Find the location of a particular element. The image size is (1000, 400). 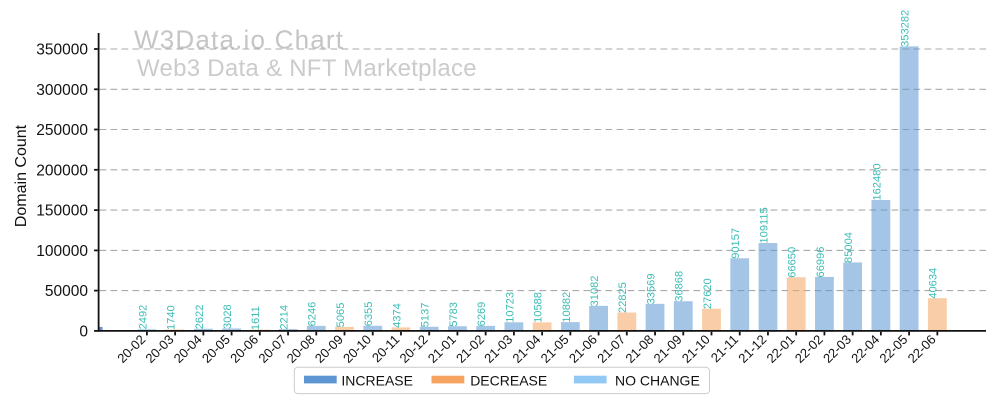

svg-text: 40634 is located at coordinates (934, 283).